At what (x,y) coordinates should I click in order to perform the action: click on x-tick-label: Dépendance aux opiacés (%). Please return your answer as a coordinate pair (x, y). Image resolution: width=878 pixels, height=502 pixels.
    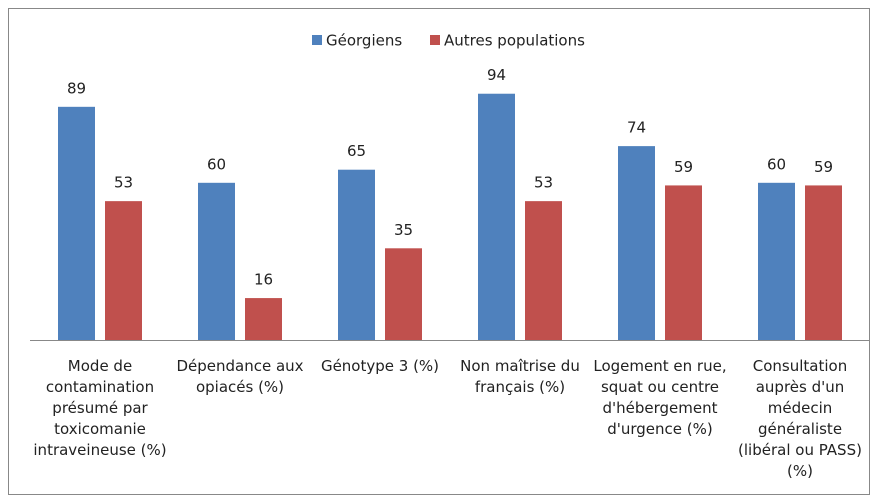
    Looking at the image, I should click on (240, 376).